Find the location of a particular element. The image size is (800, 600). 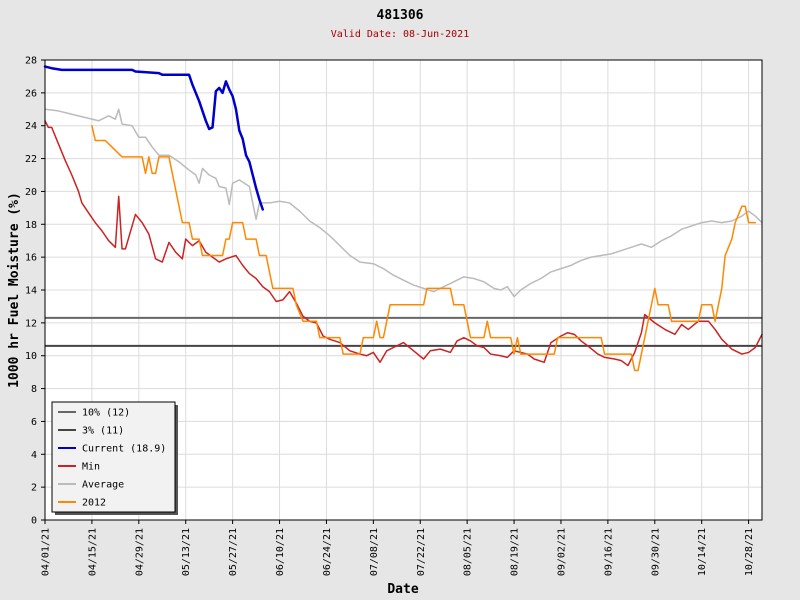

legend-label: Average is located at coordinates (103, 485).